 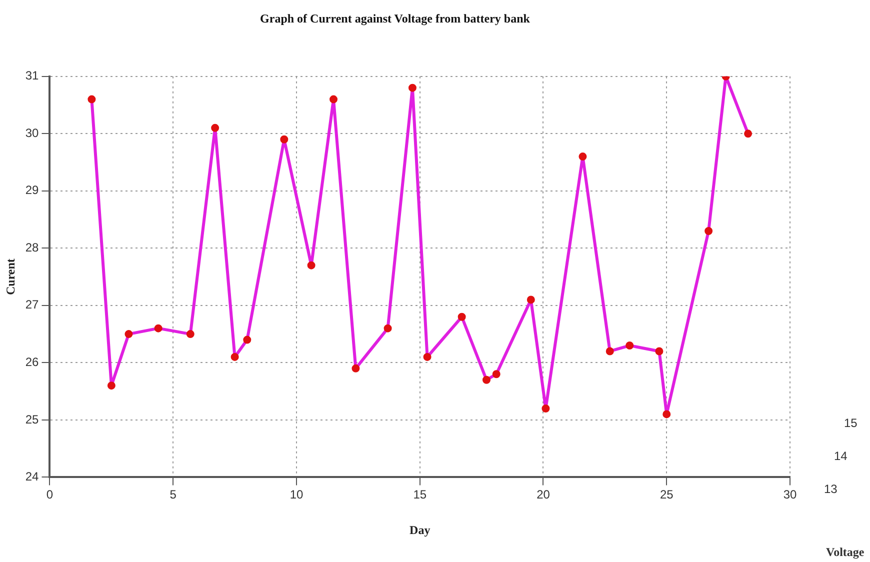 What do you see at coordinates (420, 495) in the screenshot?
I see `x-tick-label: 15` at bounding box center [420, 495].